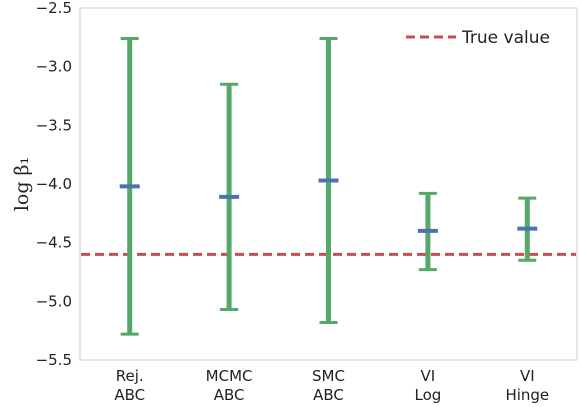 This screenshot has width=581, height=407. Describe the element at coordinates (229, 376) in the screenshot. I see `x-tick-label: MCMC` at that location.